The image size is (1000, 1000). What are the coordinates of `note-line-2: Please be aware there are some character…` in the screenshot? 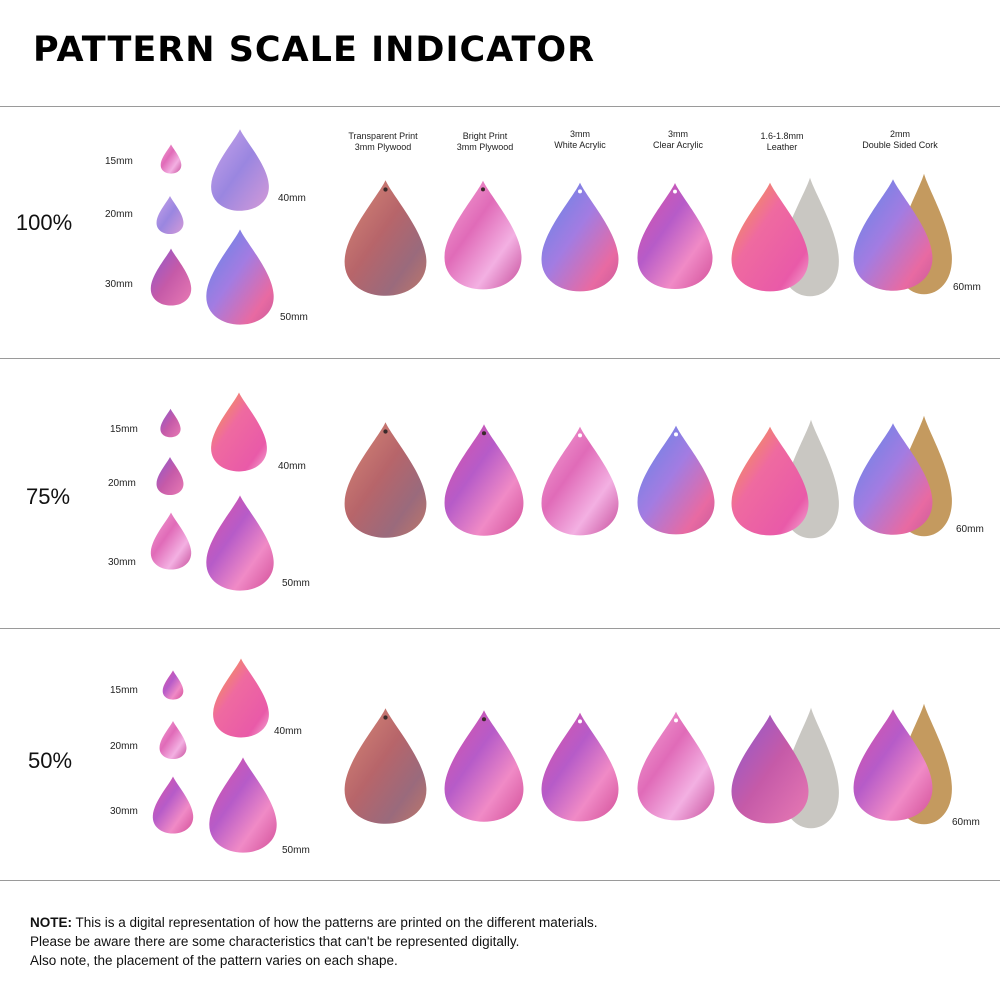 It's located at (275, 941).